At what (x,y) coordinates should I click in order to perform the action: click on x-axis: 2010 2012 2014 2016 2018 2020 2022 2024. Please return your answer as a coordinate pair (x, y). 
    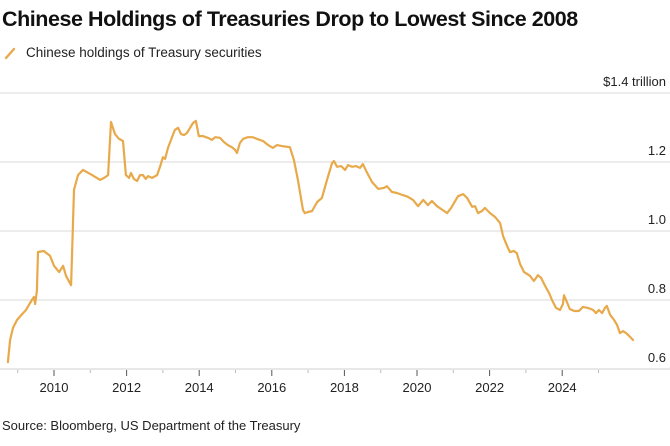
    Looking at the image, I should click on (335, 381).